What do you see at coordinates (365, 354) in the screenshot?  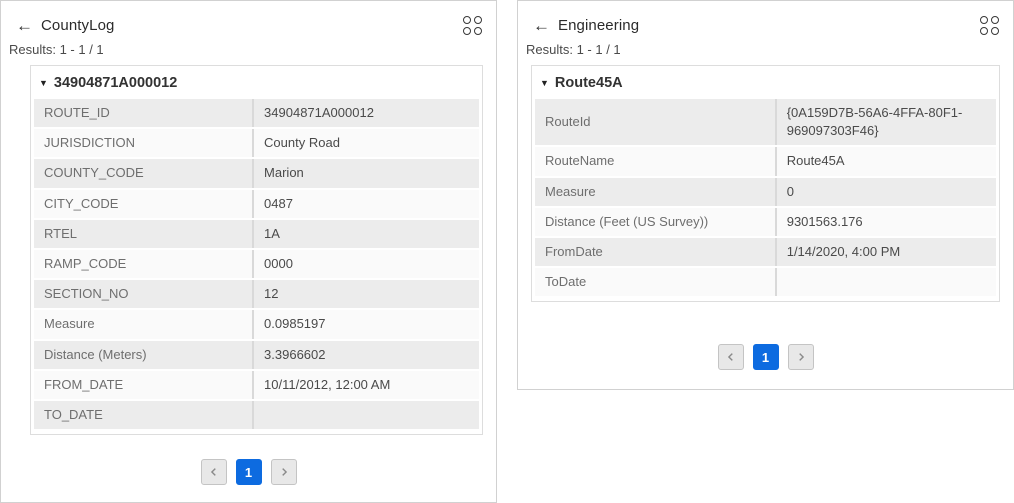 I see `attribute-value: 3.3966602` at bounding box center [365, 354].